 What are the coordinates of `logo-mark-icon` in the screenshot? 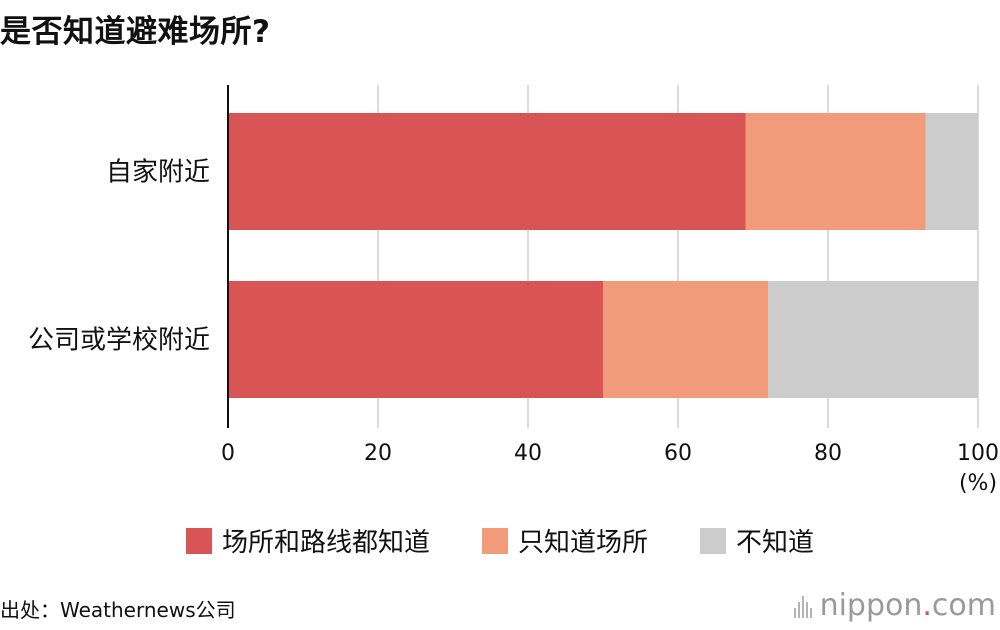 It's located at (802, 606).